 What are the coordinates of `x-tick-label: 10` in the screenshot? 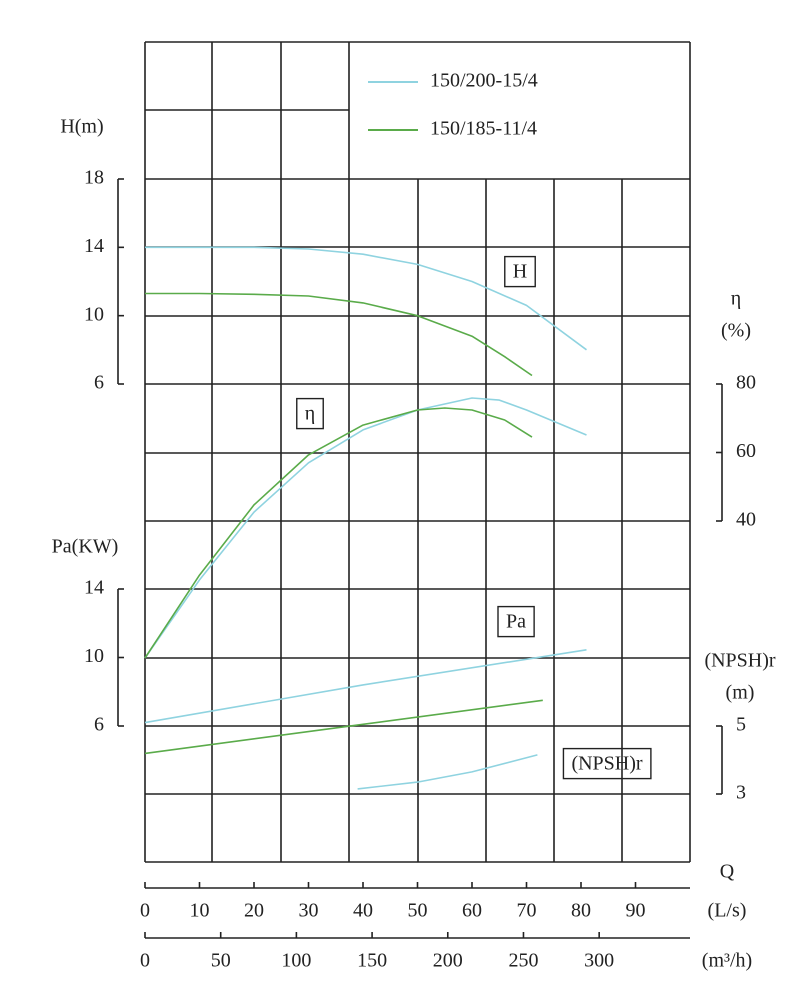 It's located at (200, 911).